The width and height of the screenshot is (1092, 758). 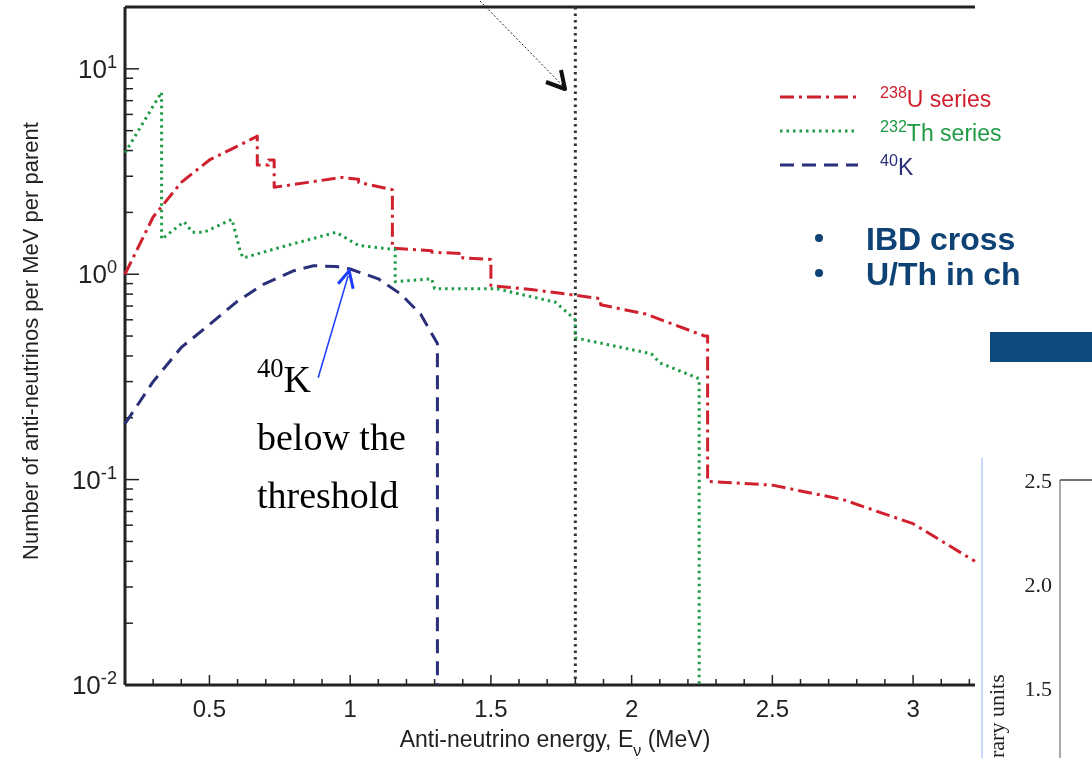 What do you see at coordinates (941, 131) in the screenshot?
I see `legend-label: $^{232}$Th series` at bounding box center [941, 131].